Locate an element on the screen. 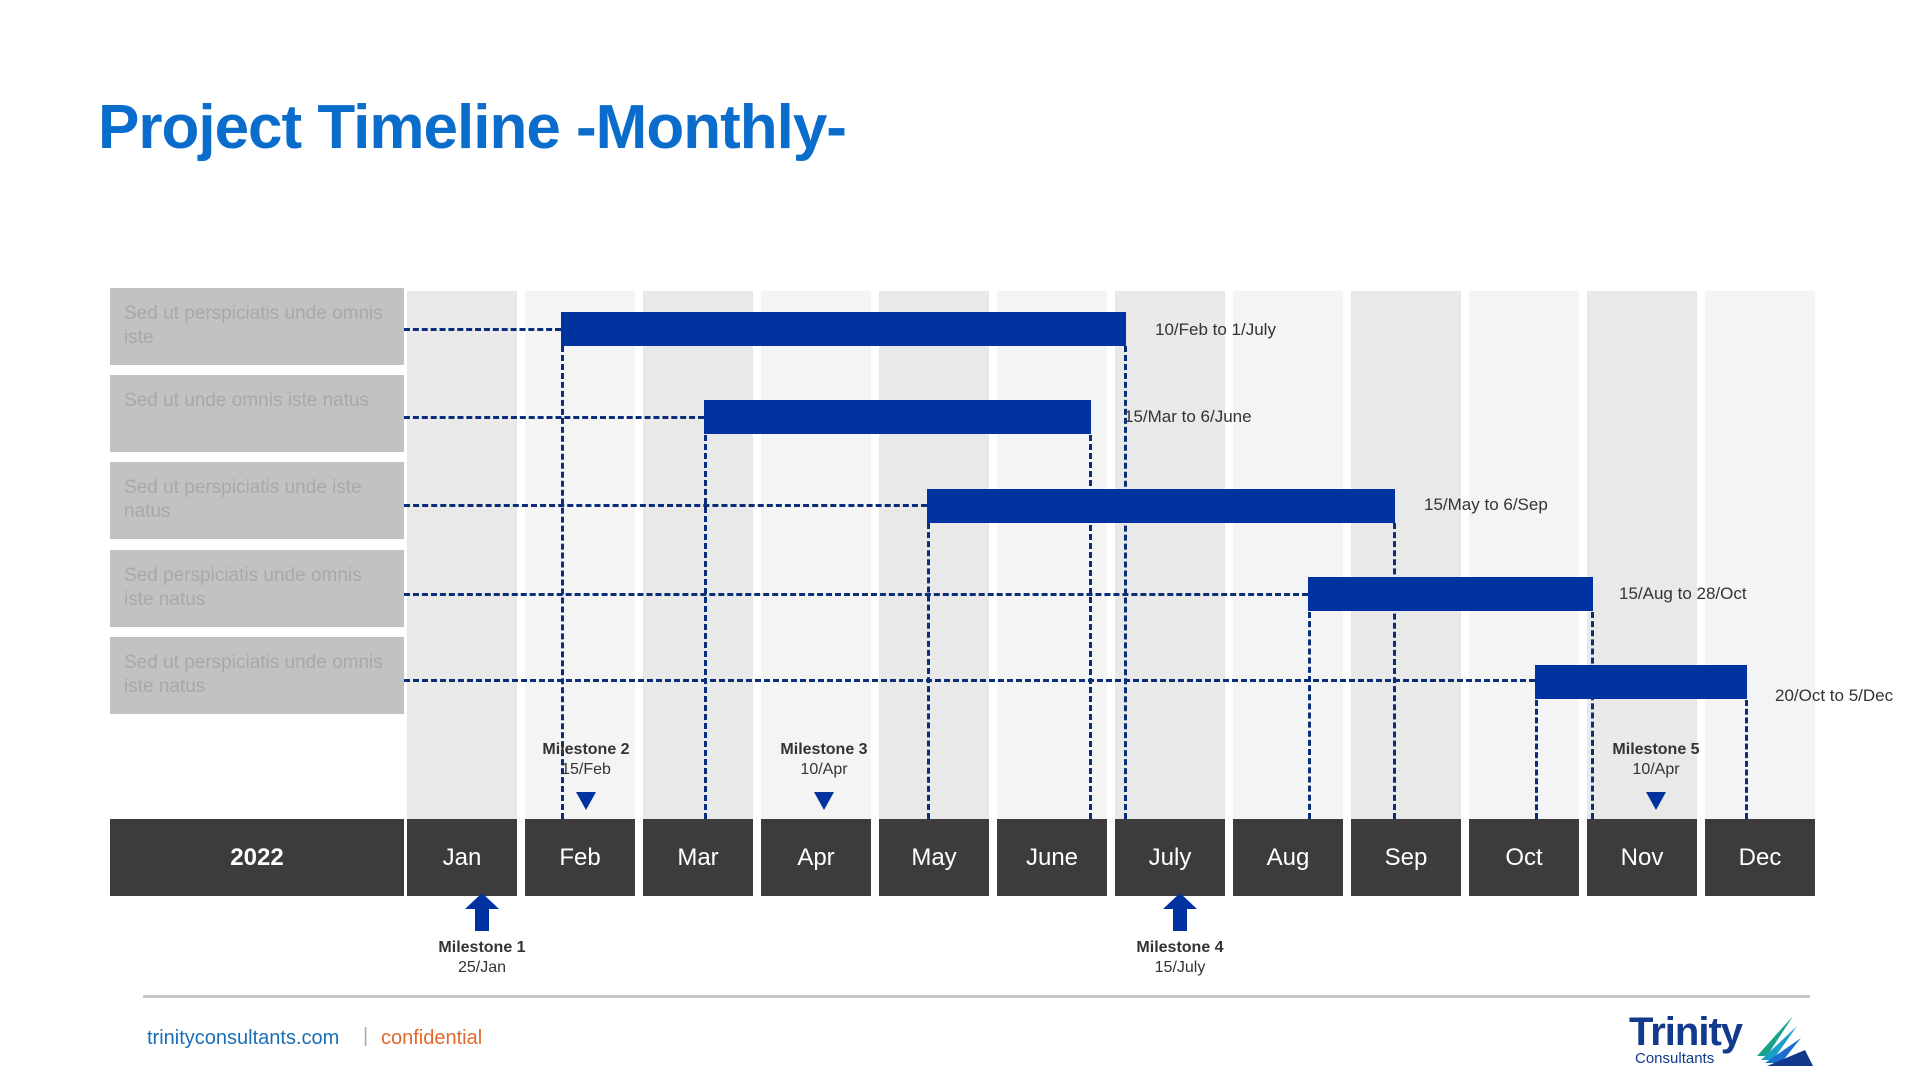  milestone-1: Milestone 1 25/Jan is located at coordinates (482, 958).